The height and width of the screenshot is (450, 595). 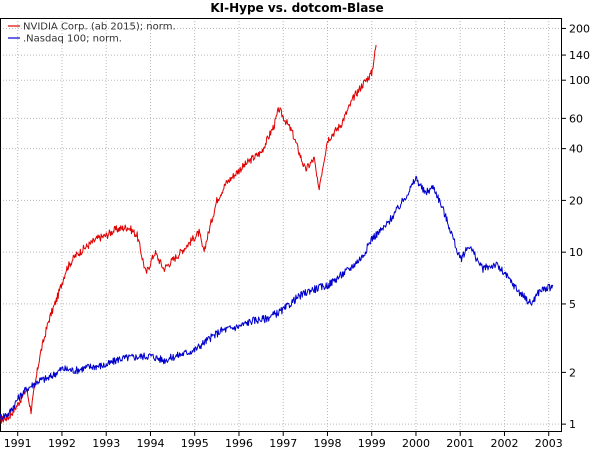 I want to click on x-tick-label: 2000, so click(x=416, y=443).